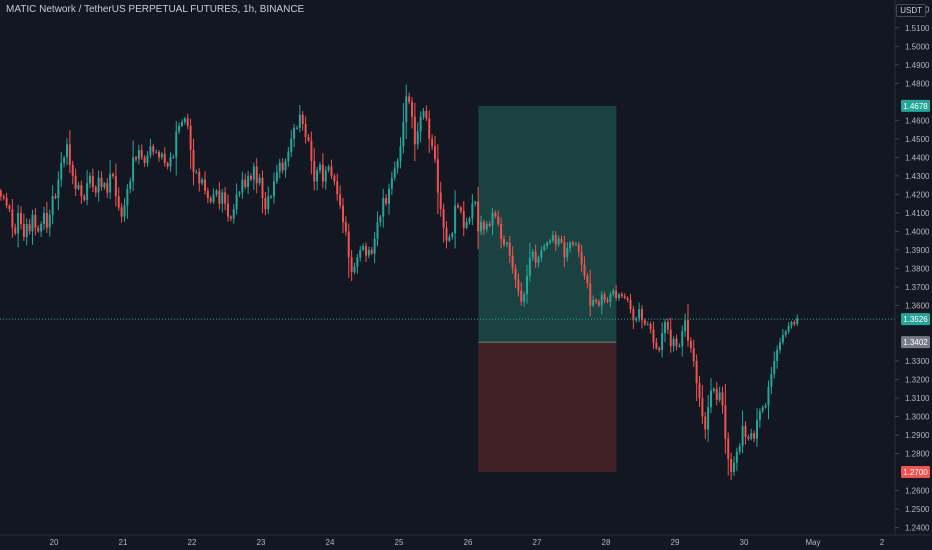  Describe the element at coordinates (917, 176) in the screenshot. I see `price-tick-label: 1.4300` at that location.